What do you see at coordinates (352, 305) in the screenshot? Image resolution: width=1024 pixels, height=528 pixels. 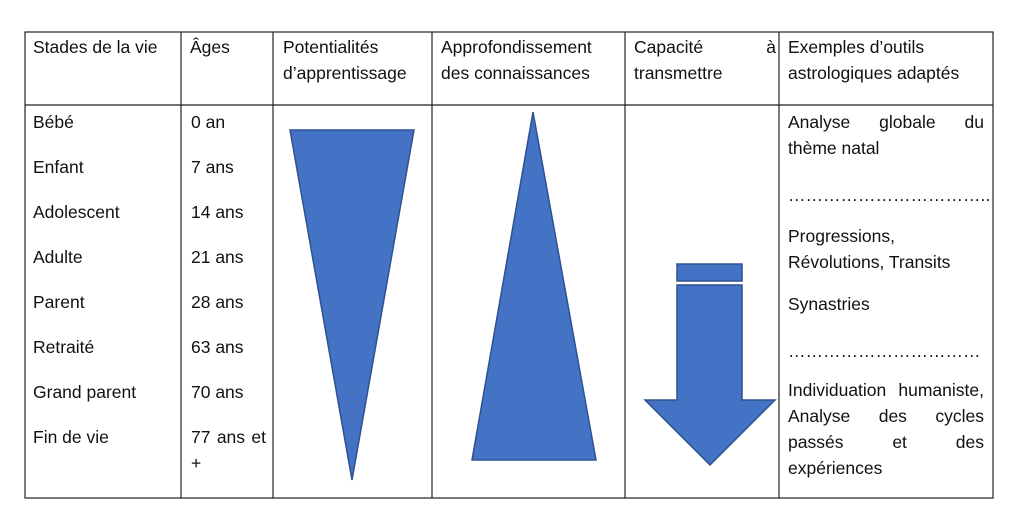 I see `down-triangle` at bounding box center [352, 305].